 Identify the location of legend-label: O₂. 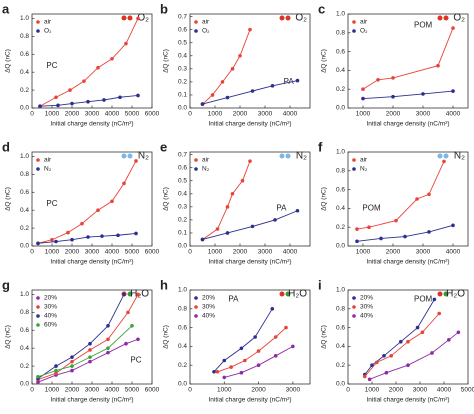
(48, 31).